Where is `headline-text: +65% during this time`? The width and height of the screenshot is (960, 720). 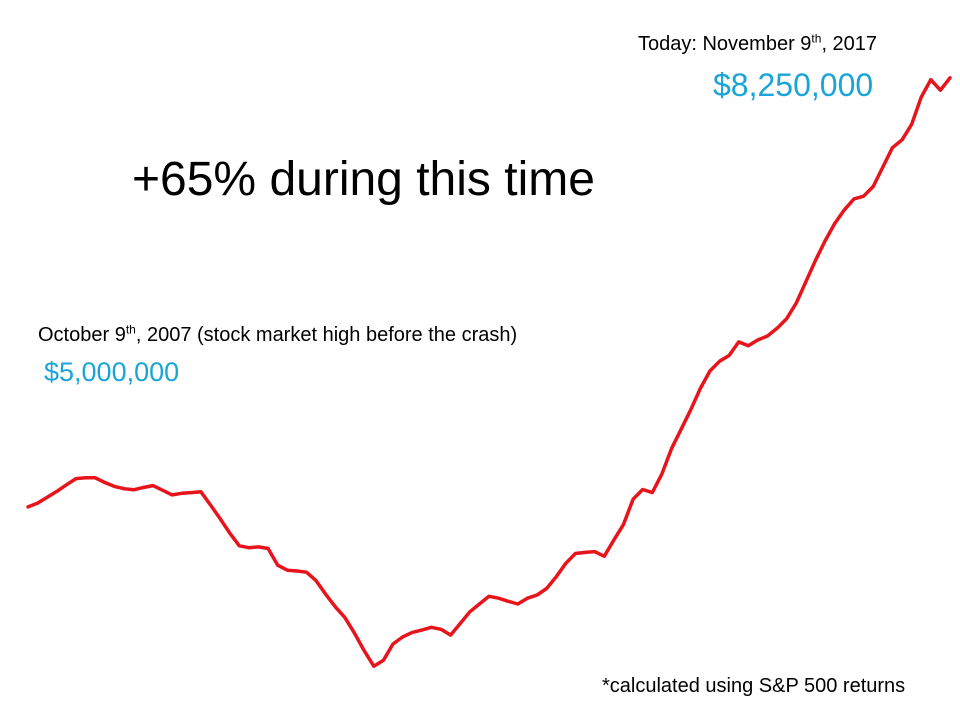
headline-text: +65% during this time is located at coordinates (363, 179).